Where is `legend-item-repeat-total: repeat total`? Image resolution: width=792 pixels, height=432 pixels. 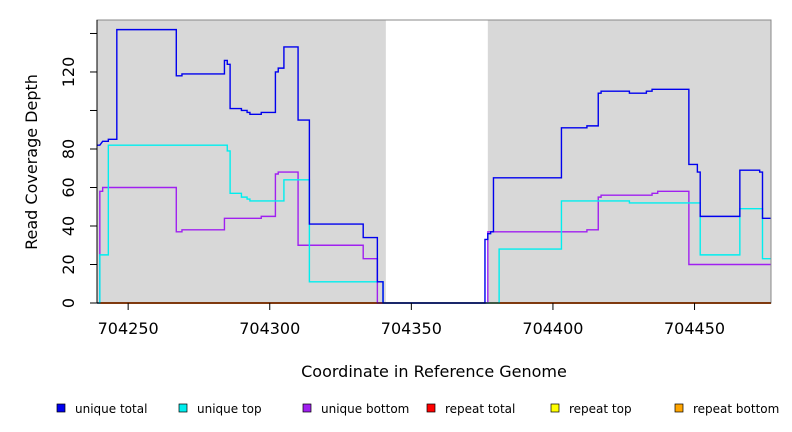 legend-item-repeat-total: repeat total is located at coordinates (470, 409).